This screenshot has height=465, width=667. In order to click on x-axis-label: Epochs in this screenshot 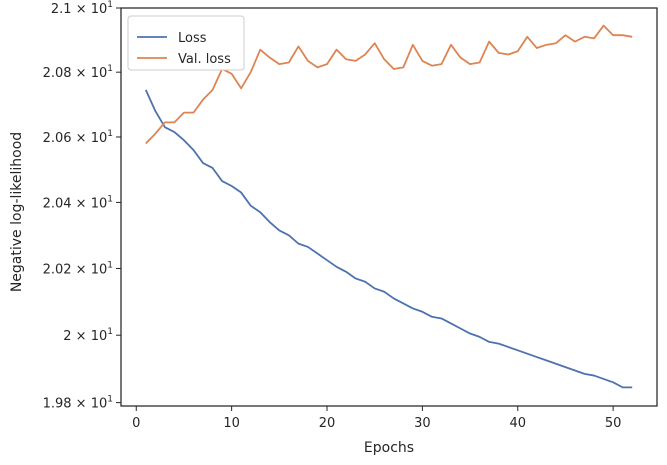, I will do `click(389, 448)`.